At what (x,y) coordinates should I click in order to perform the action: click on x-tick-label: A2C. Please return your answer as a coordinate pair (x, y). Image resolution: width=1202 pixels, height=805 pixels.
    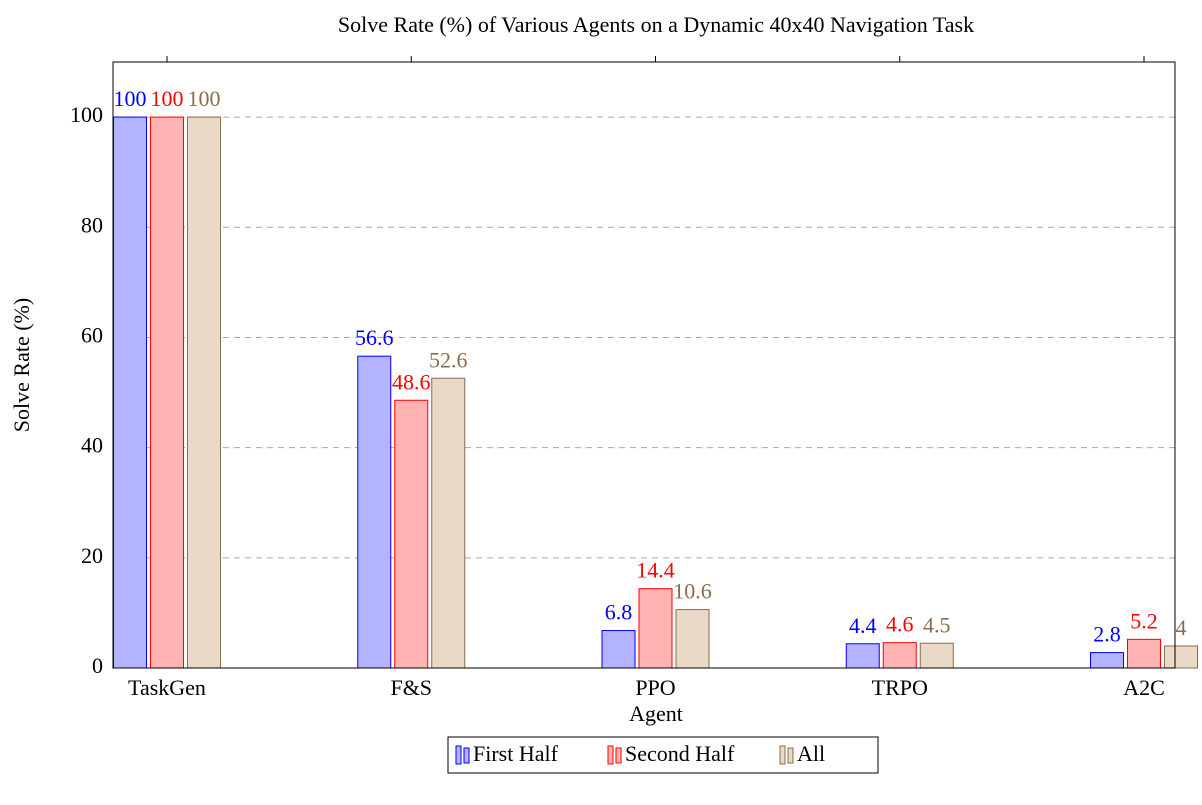
    Looking at the image, I should click on (1144, 687).